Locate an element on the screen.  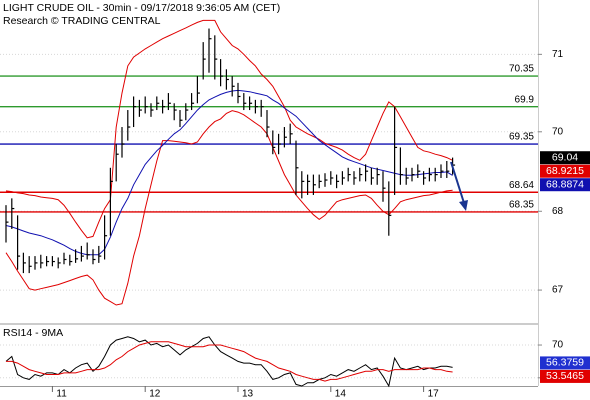
forecast-arrow-head is located at coordinates (463, 205).